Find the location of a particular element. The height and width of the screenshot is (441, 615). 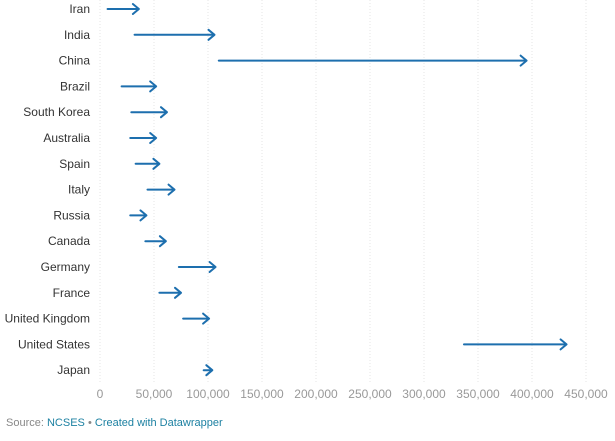

category-label: Iran is located at coordinates (79, 9).